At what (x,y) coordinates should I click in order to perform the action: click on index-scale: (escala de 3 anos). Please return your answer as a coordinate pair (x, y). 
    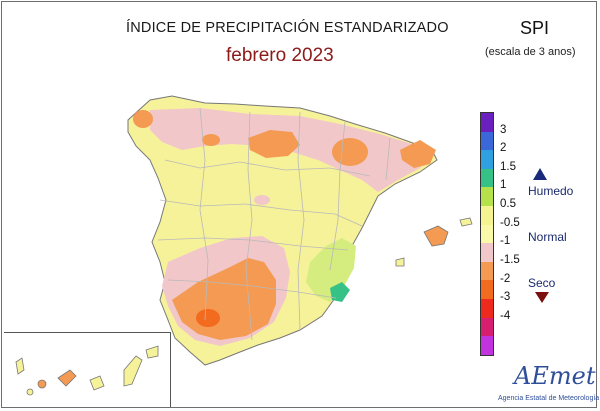
    Looking at the image, I should click on (530, 52).